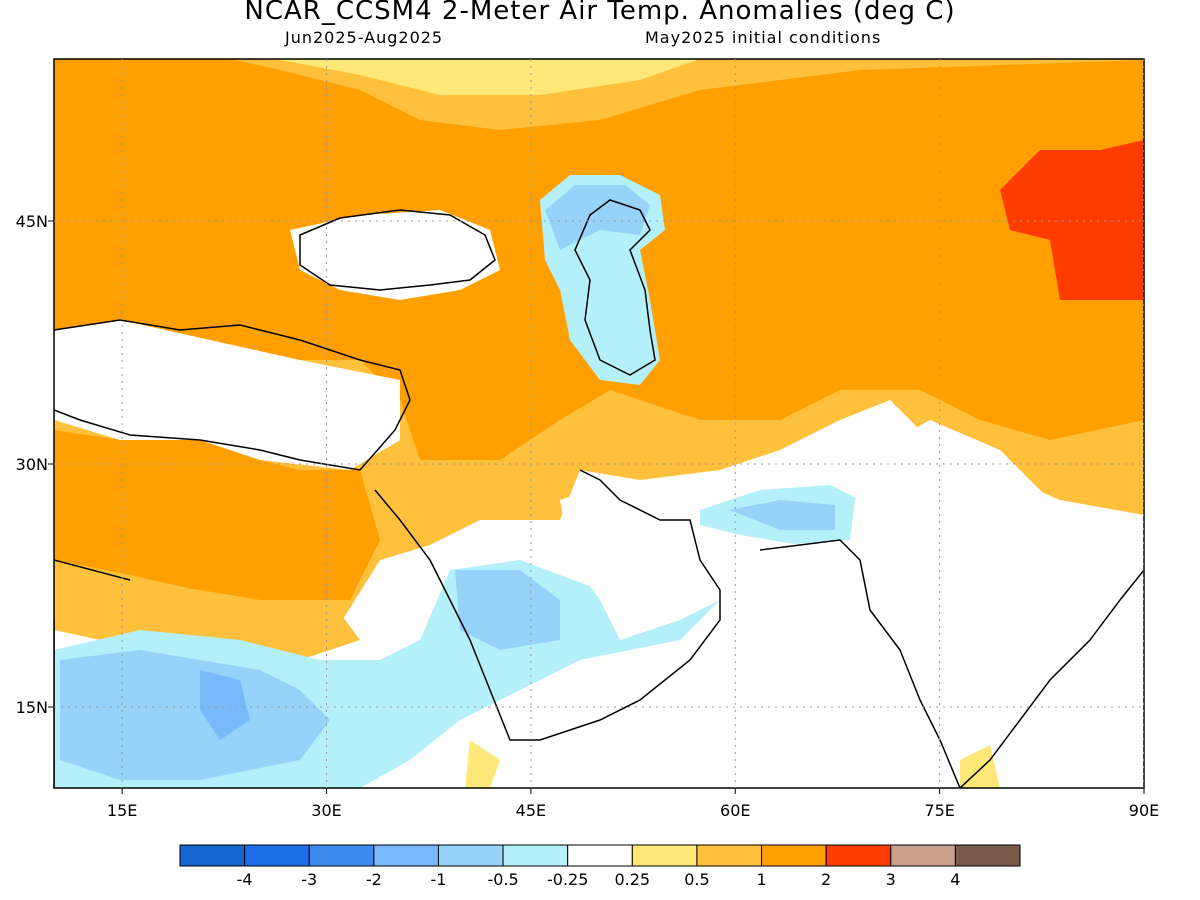 Image resolution: width=1200 pixels, height=900 pixels. What do you see at coordinates (891, 879) in the screenshot?
I see `legend-label: 3` at bounding box center [891, 879].